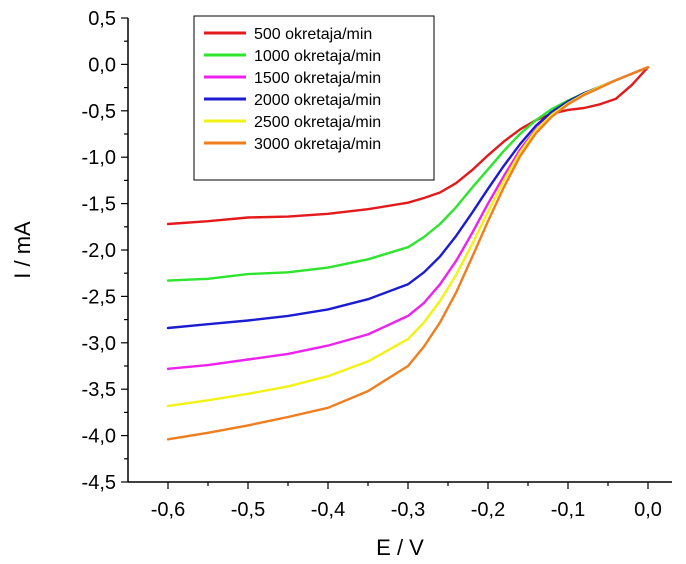  I want to click on x-tick-label: -0,5, so click(248, 510).